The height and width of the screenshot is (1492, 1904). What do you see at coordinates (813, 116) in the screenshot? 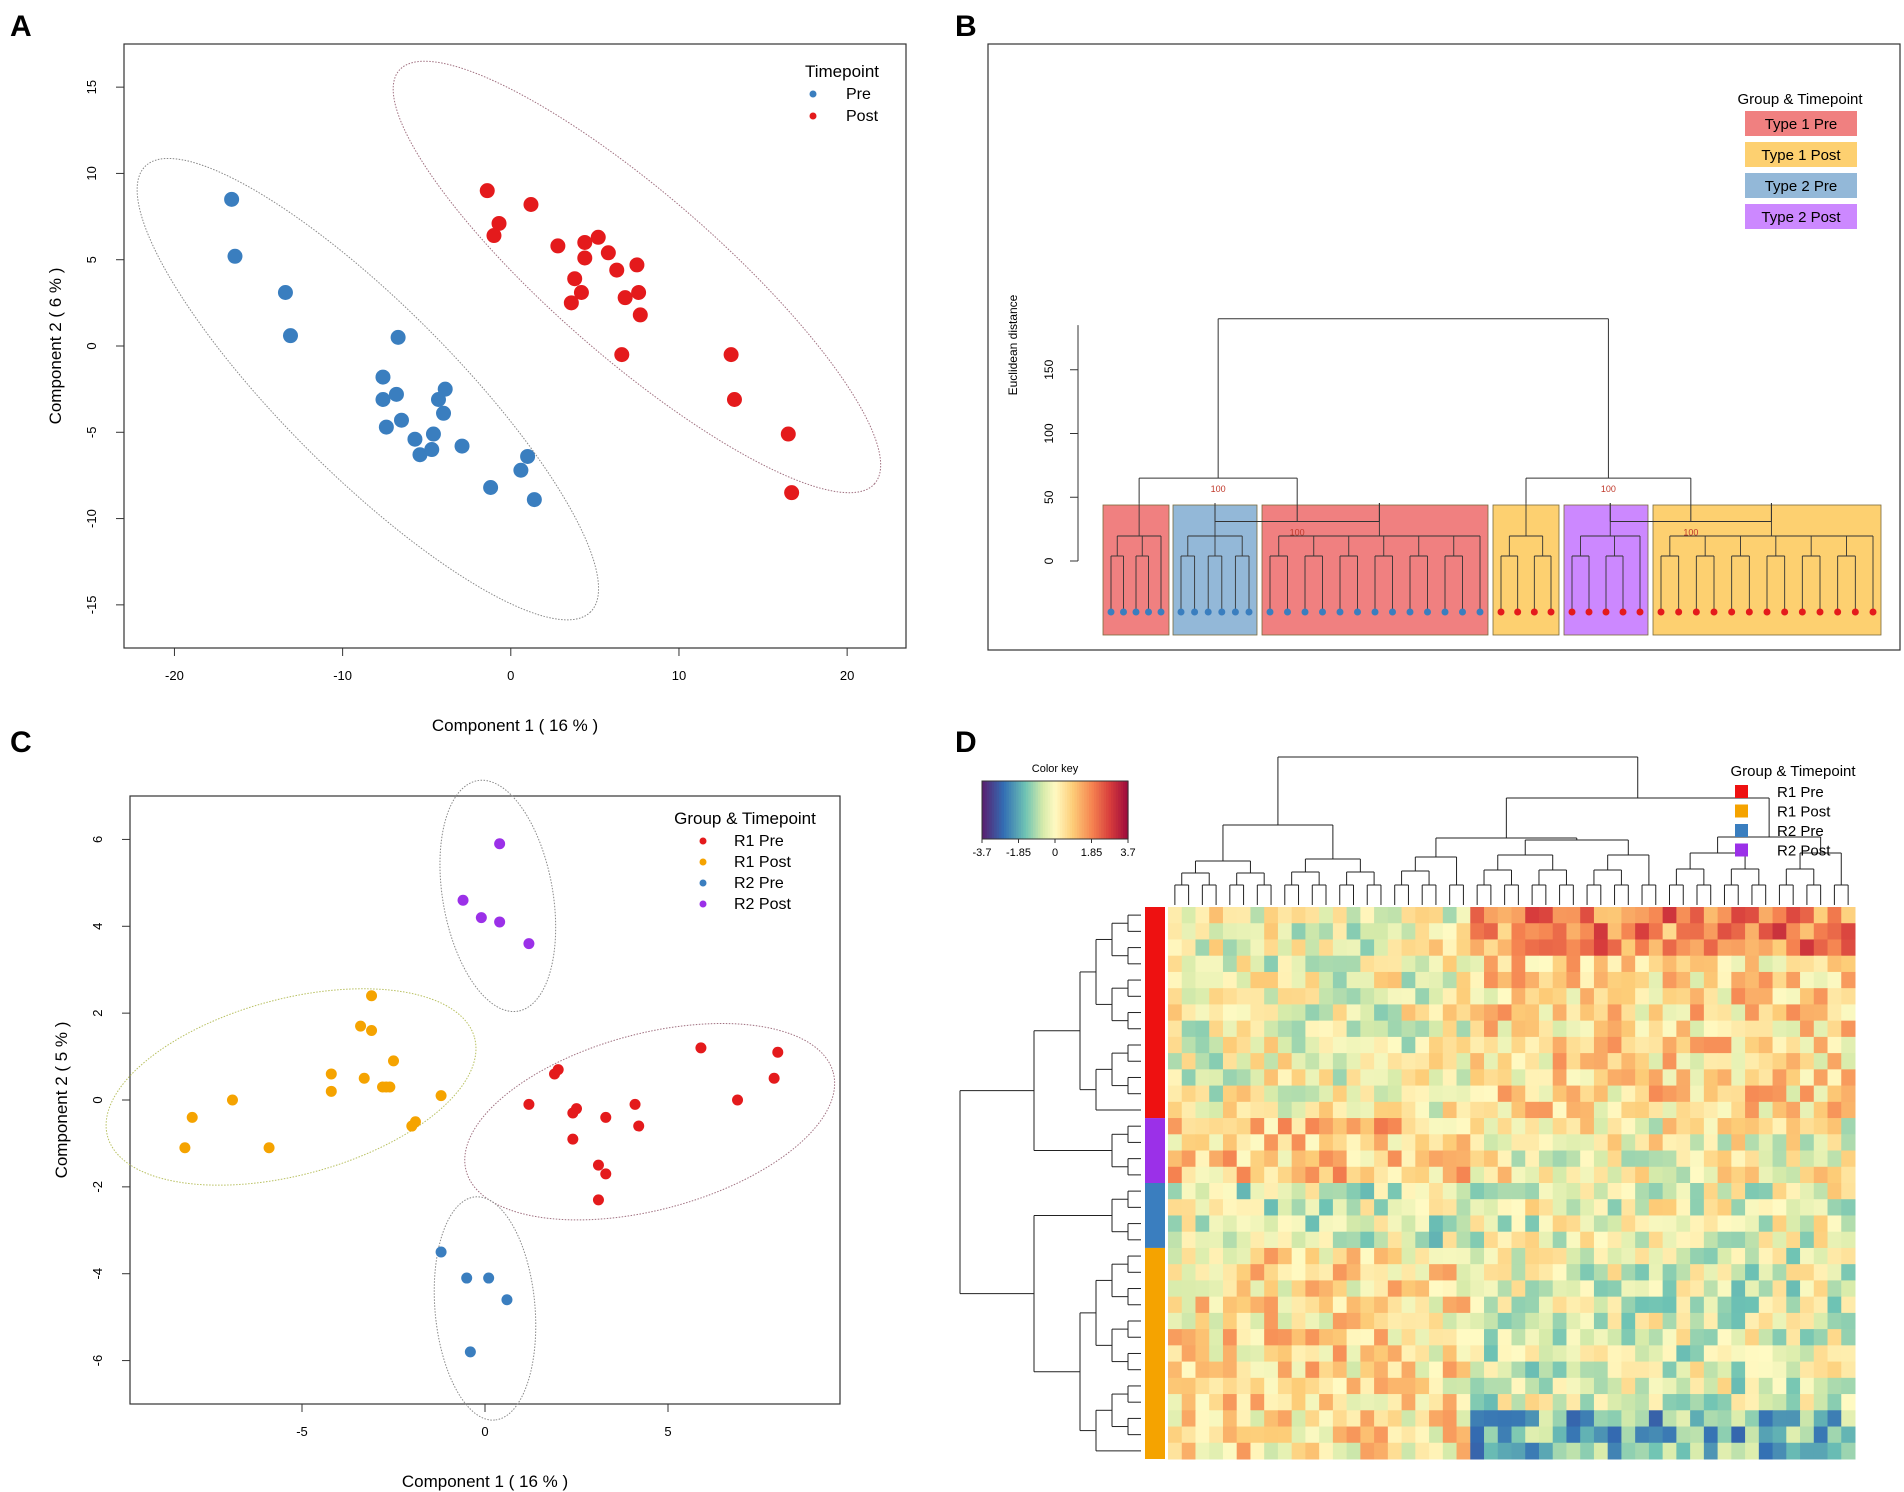
I see `legend-marker` at bounding box center [813, 116].